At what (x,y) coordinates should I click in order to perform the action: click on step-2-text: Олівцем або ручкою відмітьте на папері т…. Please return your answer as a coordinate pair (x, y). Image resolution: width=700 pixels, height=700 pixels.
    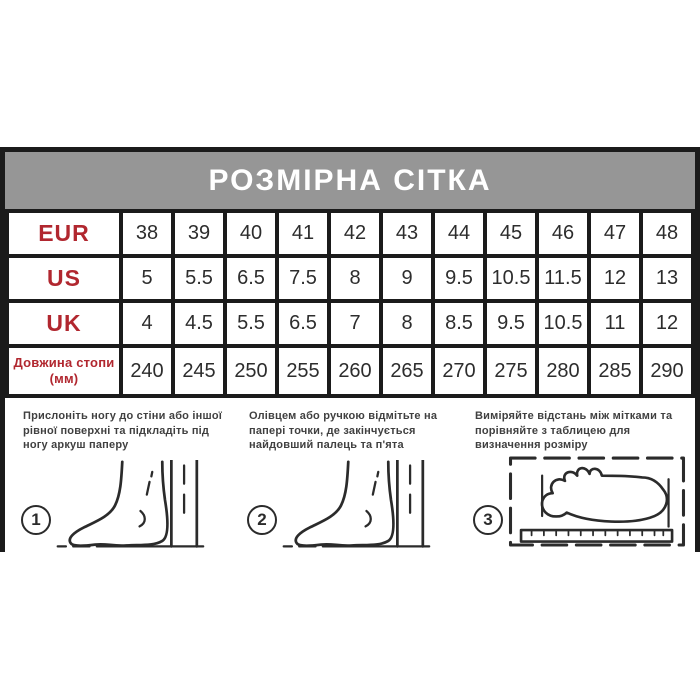
    Looking at the image, I should click on (343, 431).